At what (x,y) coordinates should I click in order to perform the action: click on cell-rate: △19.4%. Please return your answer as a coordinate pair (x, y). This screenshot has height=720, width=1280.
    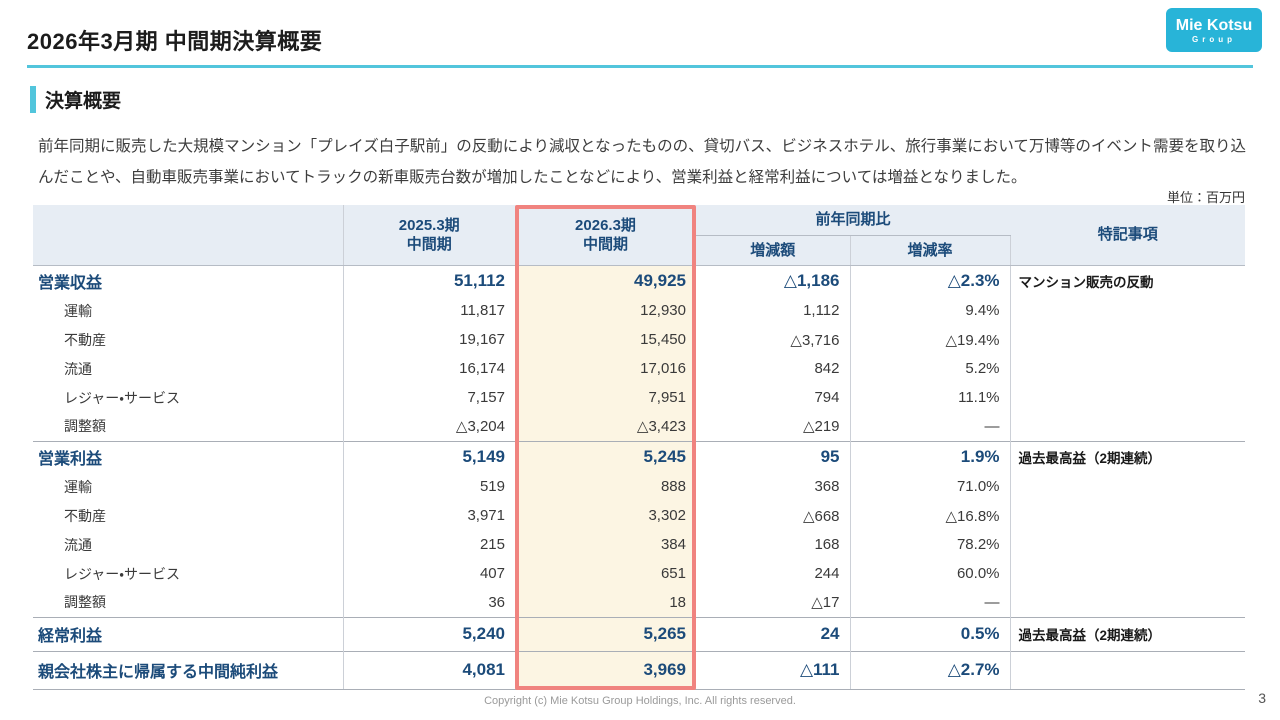
    Looking at the image, I should click on (930, 339).